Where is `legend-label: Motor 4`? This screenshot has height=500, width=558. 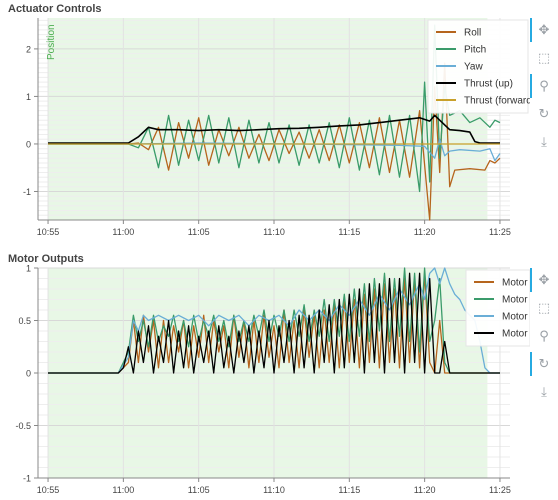 legend-label: Motor 4 is located at coordinates (516, 334).